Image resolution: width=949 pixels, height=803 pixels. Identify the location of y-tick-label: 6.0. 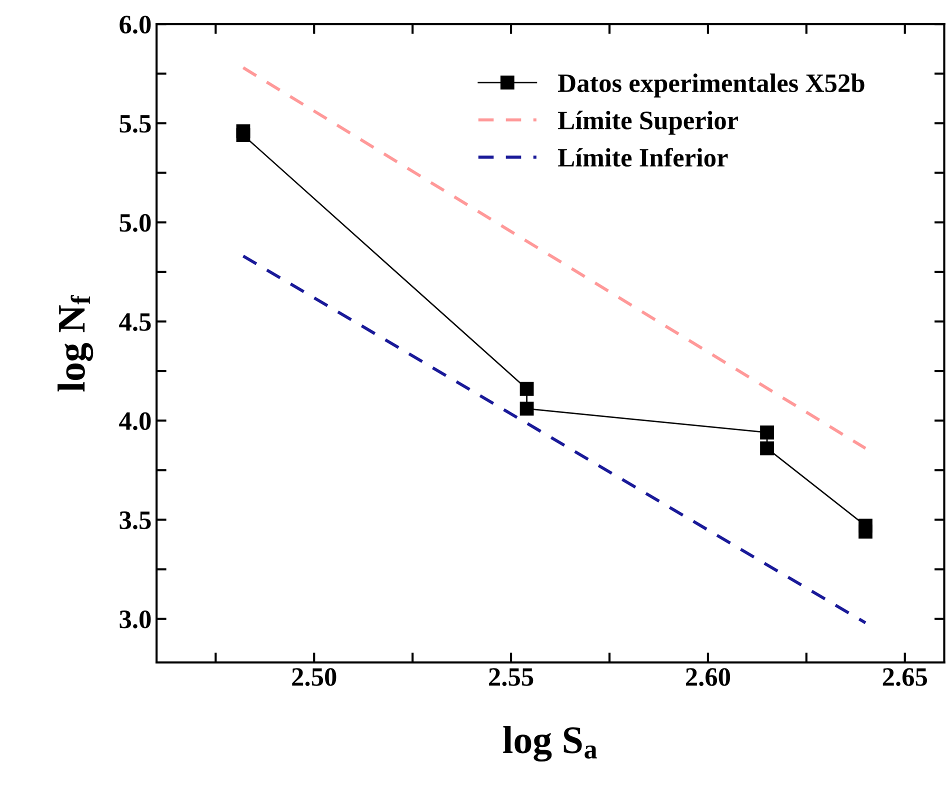
(135, 25).